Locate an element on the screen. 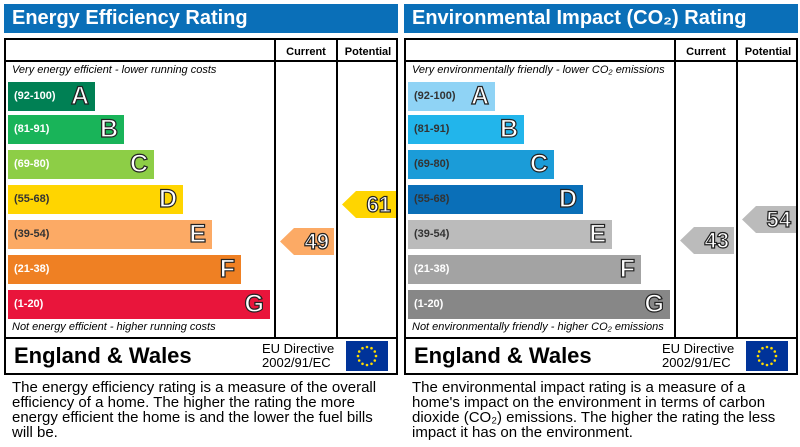 The height and width of the screenshot is (447, 800). current-rating-arrow: 43 is located at coordinates (707, 240).